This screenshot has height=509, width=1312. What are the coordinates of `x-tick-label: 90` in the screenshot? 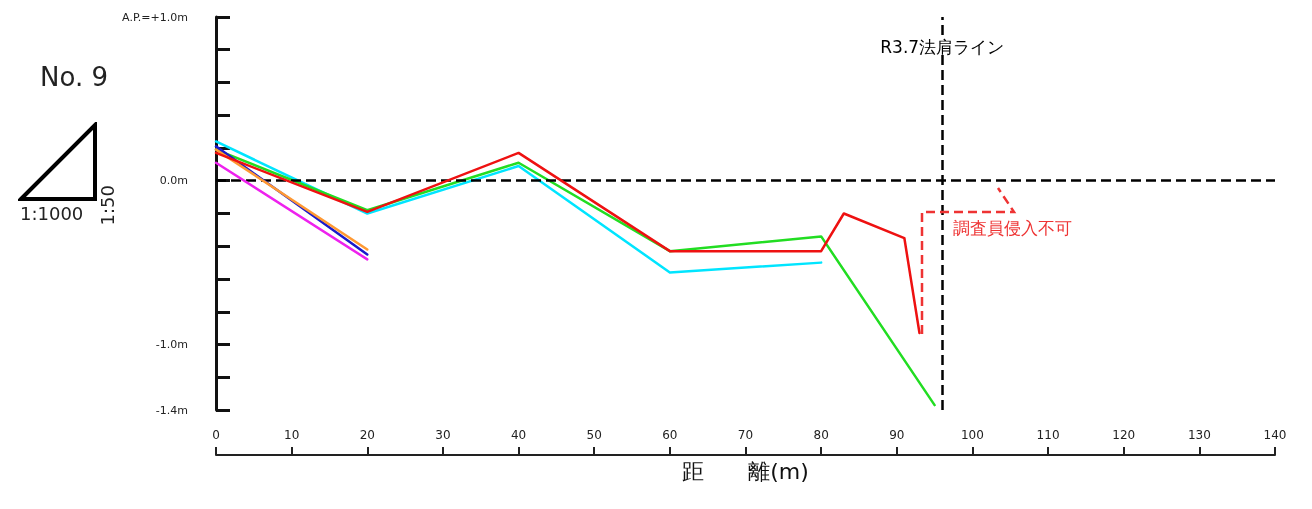 It's located at (897, 435).